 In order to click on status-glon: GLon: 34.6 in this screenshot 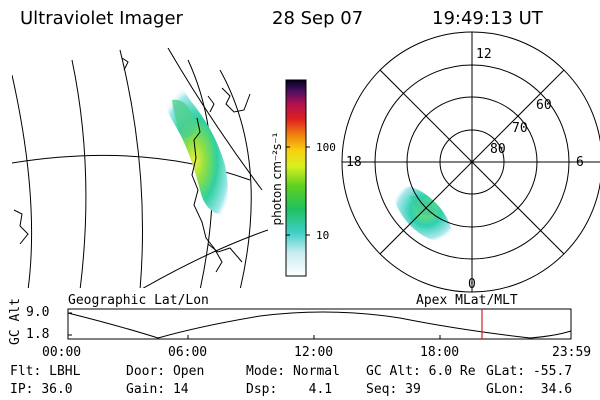, I will do `click(529, 389)`.